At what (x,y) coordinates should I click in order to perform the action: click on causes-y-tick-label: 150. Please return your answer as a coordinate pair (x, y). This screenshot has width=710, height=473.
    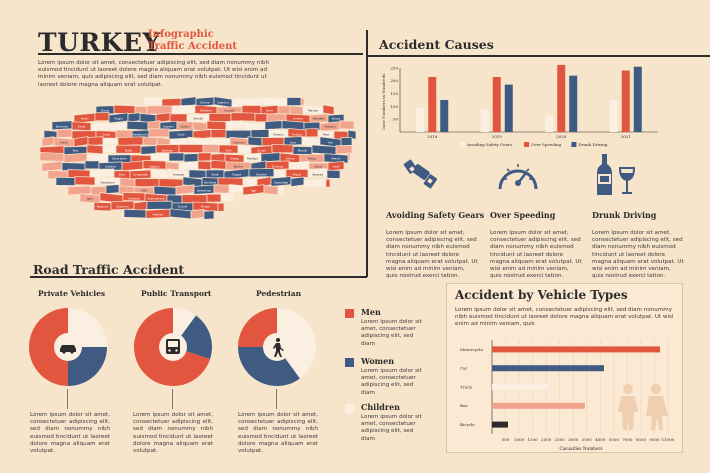
    Looking at the image, I should click on (394, 93).